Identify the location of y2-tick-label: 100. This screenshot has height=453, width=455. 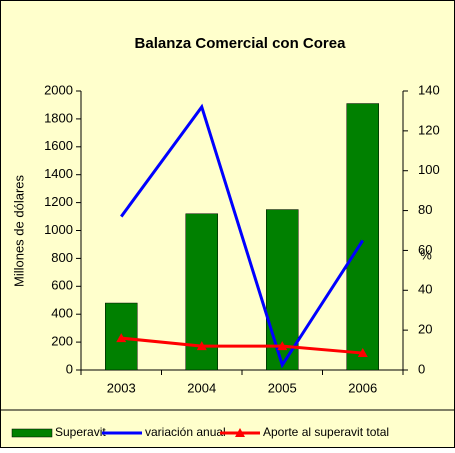
(429, 169).